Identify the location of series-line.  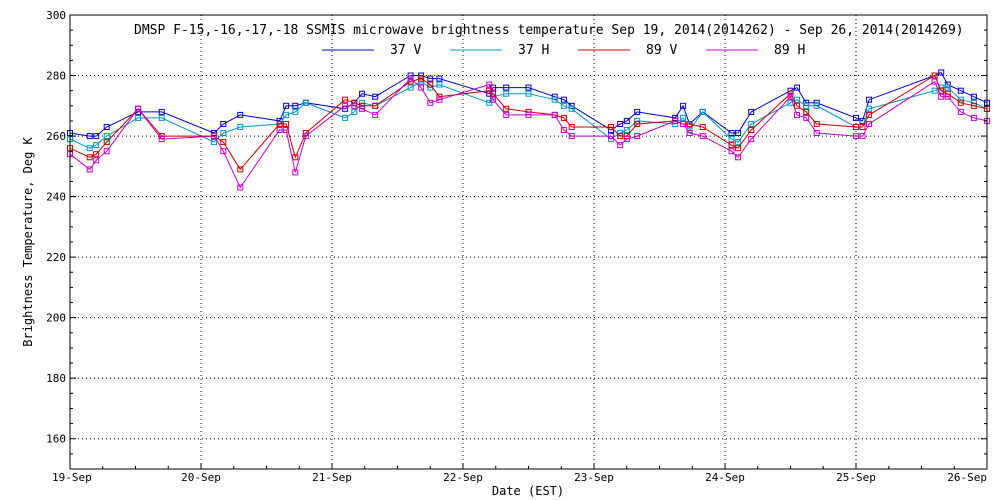
(528, 104).